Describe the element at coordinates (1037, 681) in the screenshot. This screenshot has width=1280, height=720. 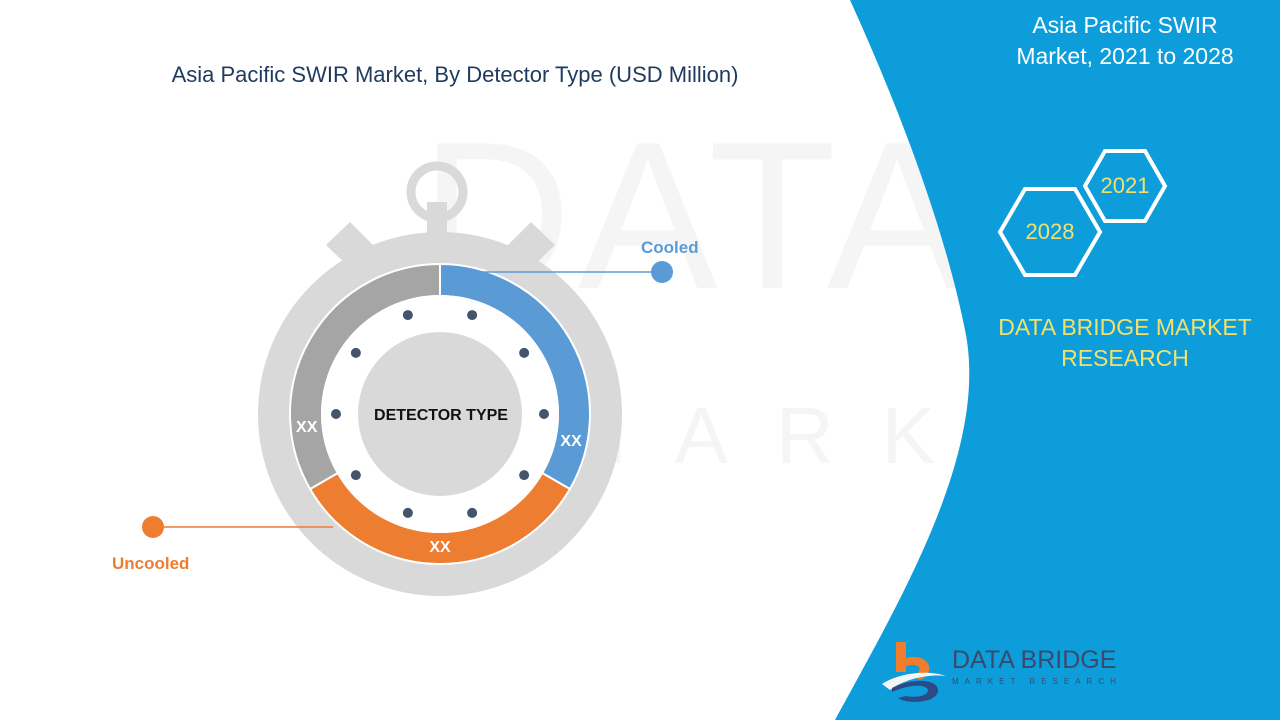
I see `logo-subtitle: MARKET RESEARCH` at that location.